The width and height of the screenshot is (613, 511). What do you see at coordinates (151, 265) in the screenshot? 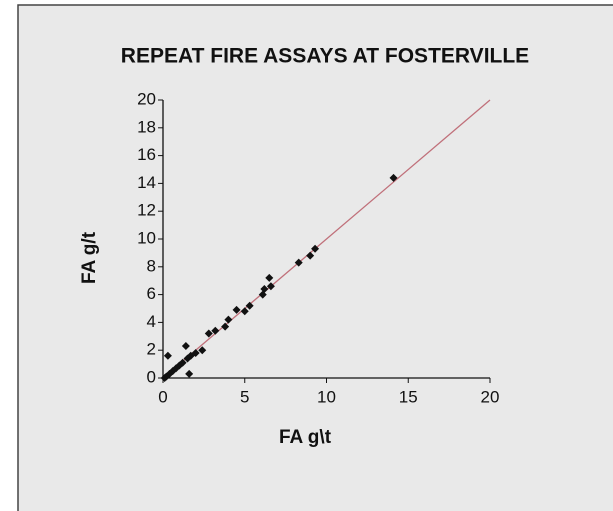
I see `y-tick-label: 8` at bounding box center [151, 265].